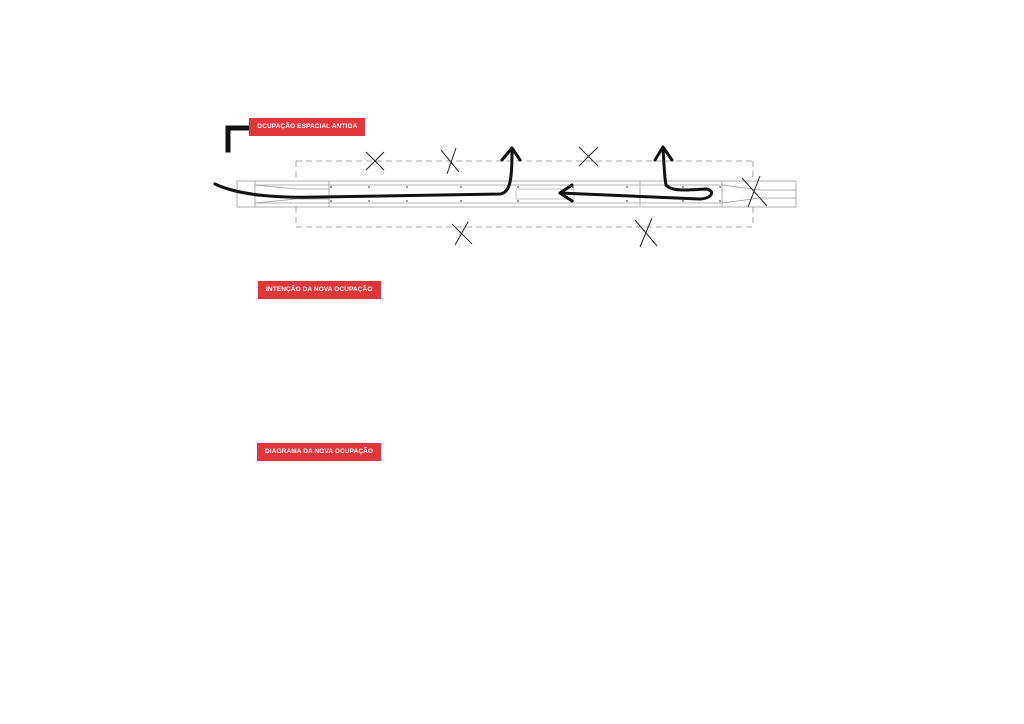 The image size is (1024, 724). What do you see at coordinates (319, 452) in the screenshot?
I see `section-label-new-diagram: DIAGRAMA DA NOVA OCUPAÇÃO` at bounding box center [319, 452].